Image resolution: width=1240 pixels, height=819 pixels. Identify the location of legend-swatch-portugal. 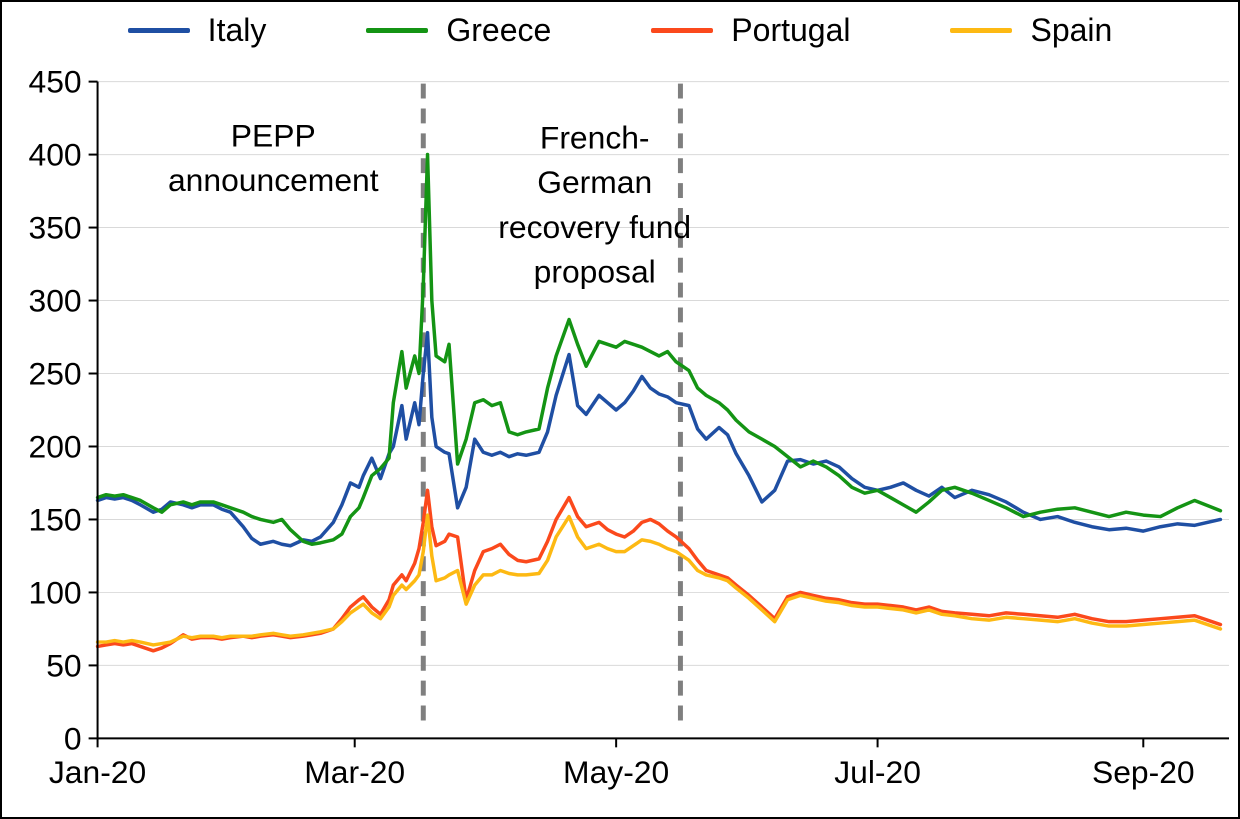
(682, 30).